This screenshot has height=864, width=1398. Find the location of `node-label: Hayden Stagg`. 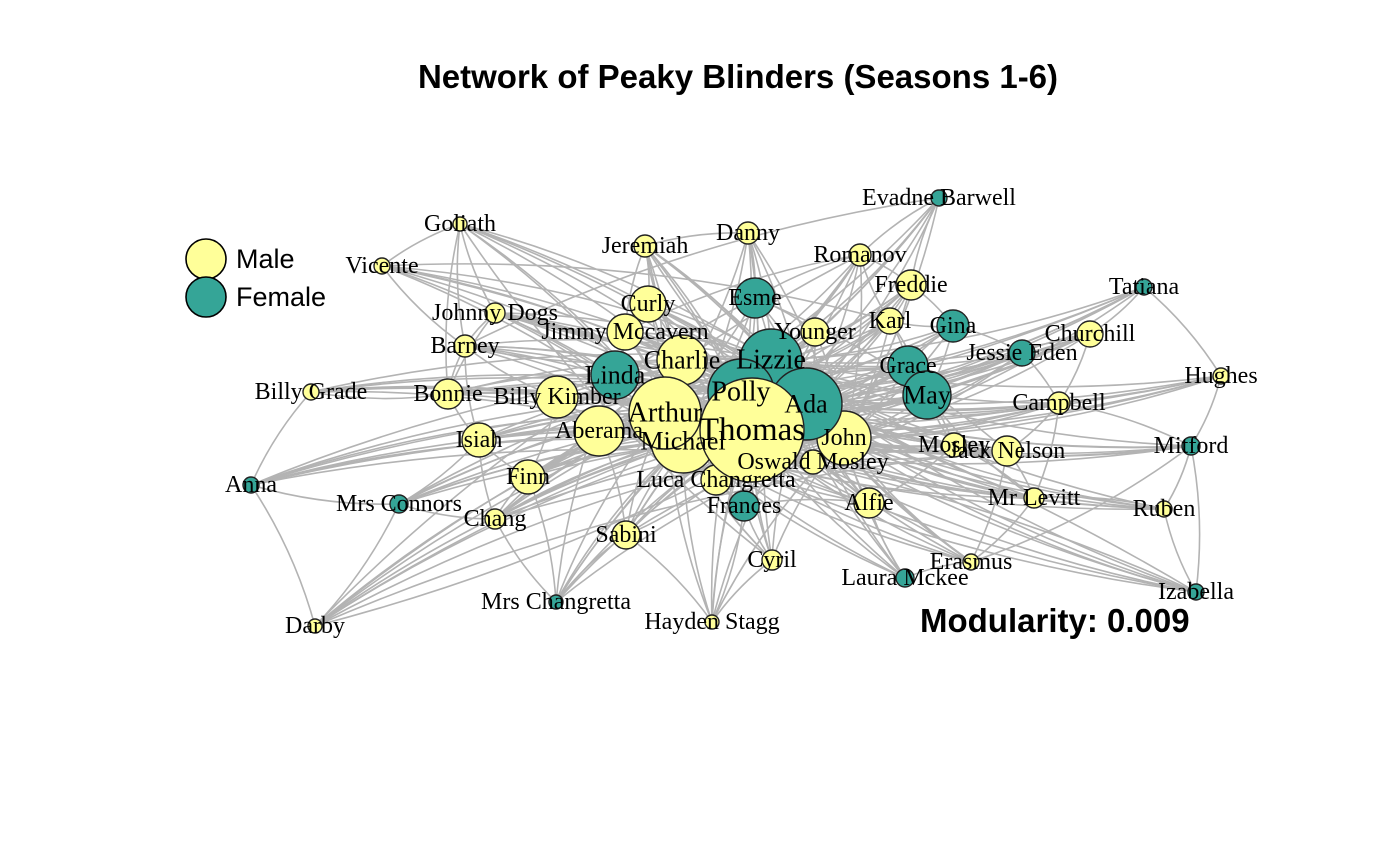

node-label: Hayden Stagg is located at coordinates (711, 622).